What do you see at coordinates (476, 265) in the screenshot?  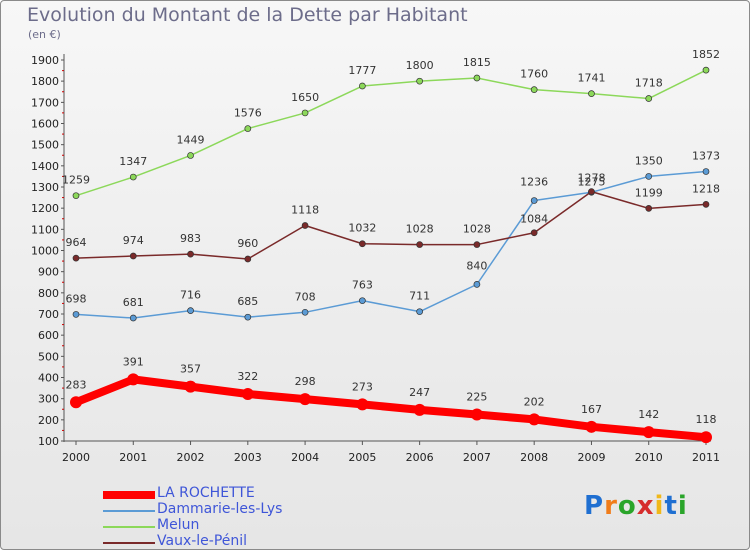 I see `data-label-dammarie-les-lys: 840` at bounding box center [476, 265].